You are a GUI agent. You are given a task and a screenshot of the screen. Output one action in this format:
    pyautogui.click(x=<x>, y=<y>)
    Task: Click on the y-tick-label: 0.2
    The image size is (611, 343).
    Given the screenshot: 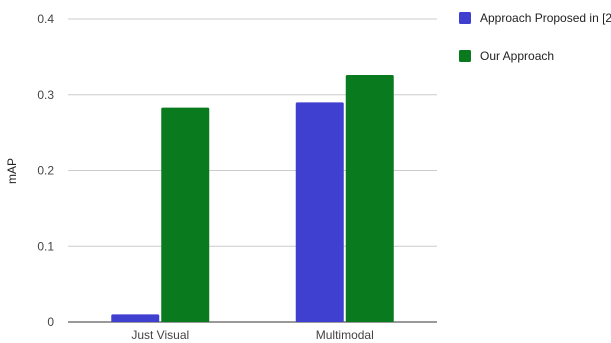 What is the action you would take?
    pyautogui.click(x=45, y=171)
    